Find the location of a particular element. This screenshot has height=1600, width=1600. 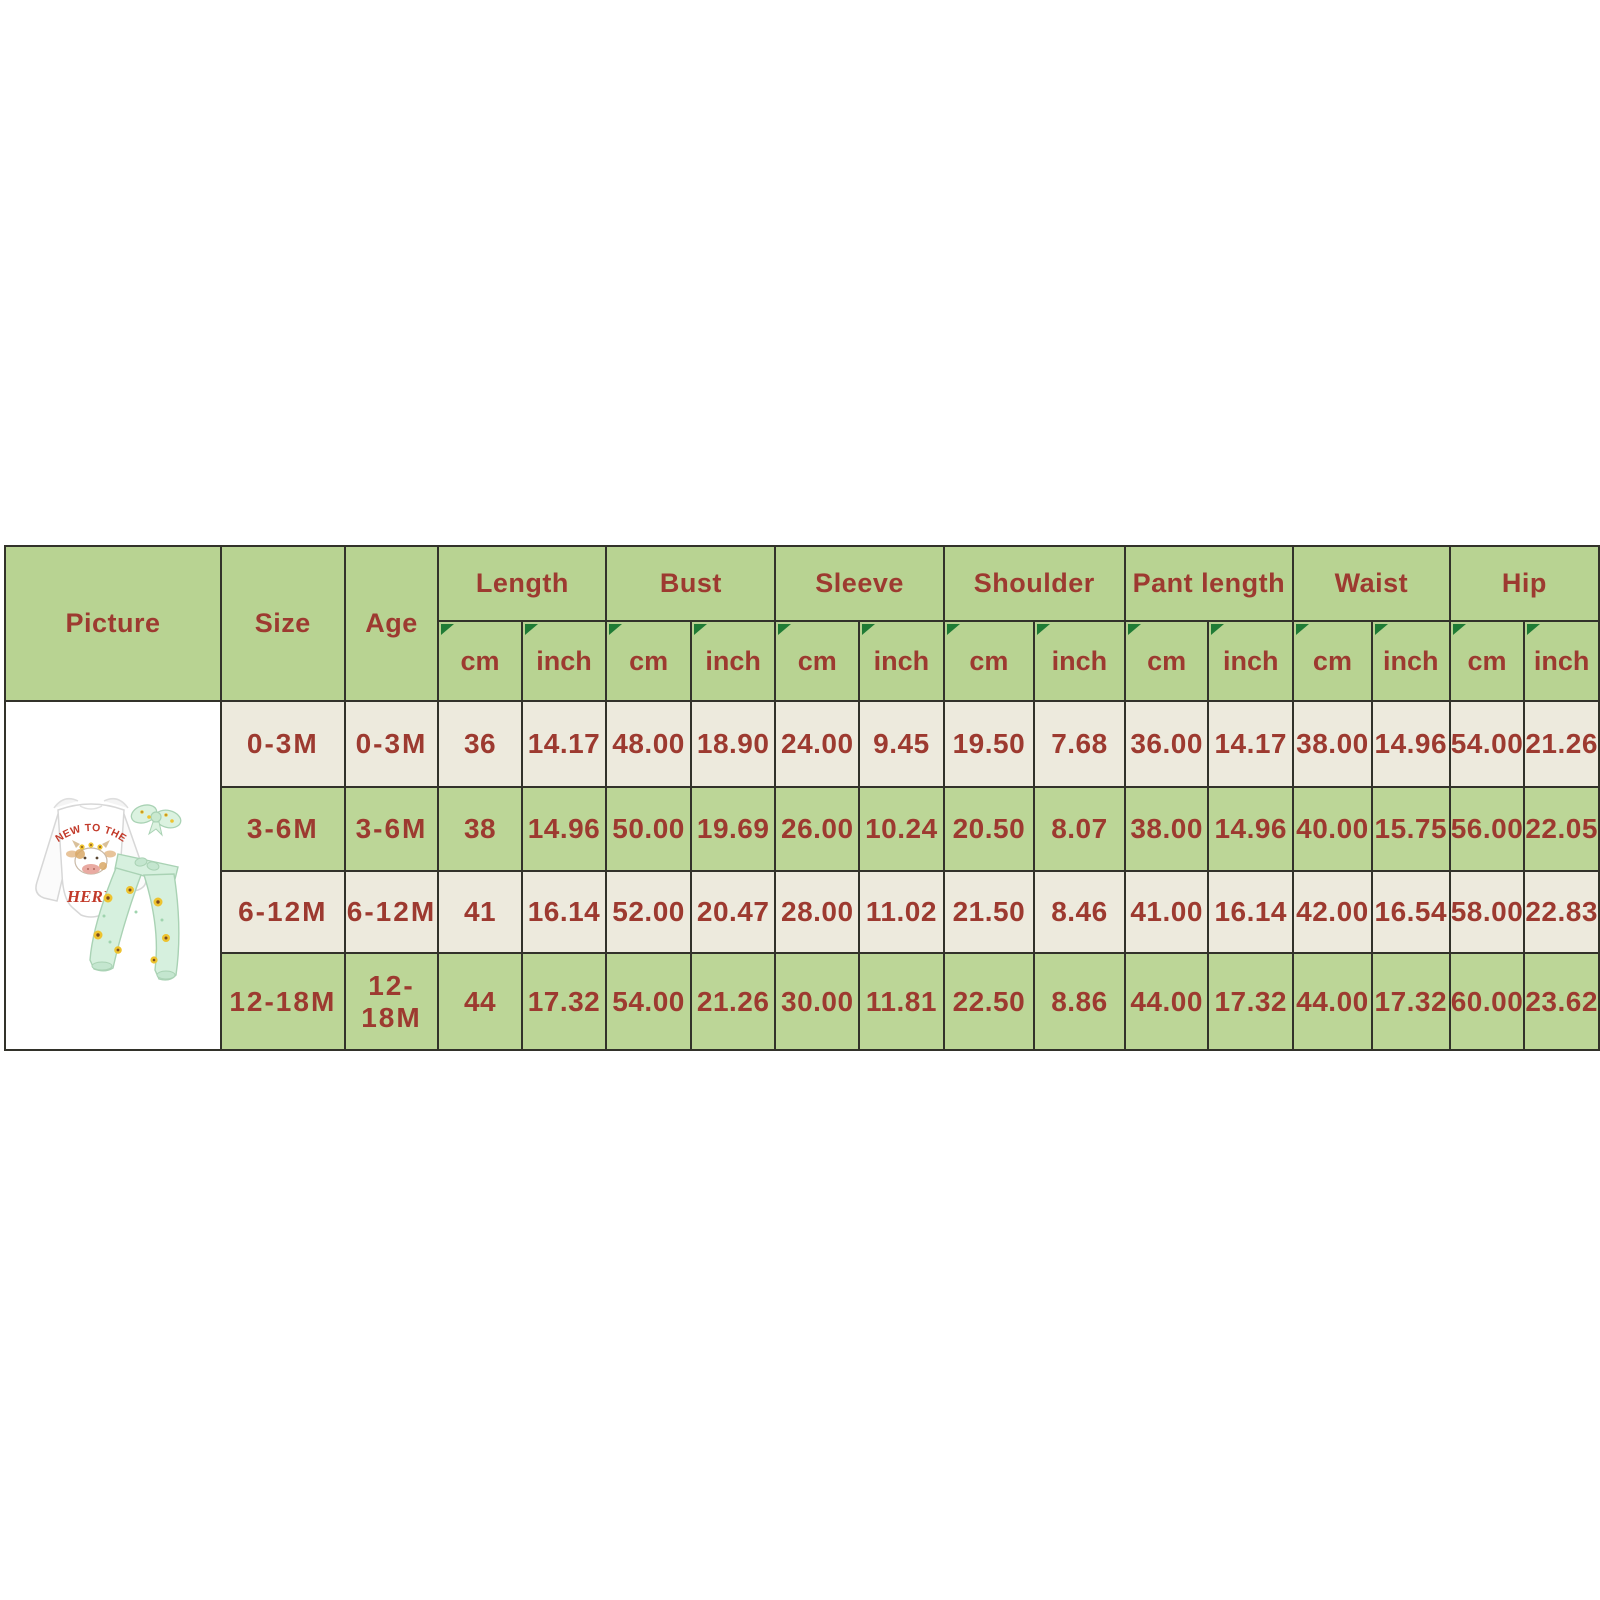

measurement-cell: 22.50 is located at coordinates (989, 1001).